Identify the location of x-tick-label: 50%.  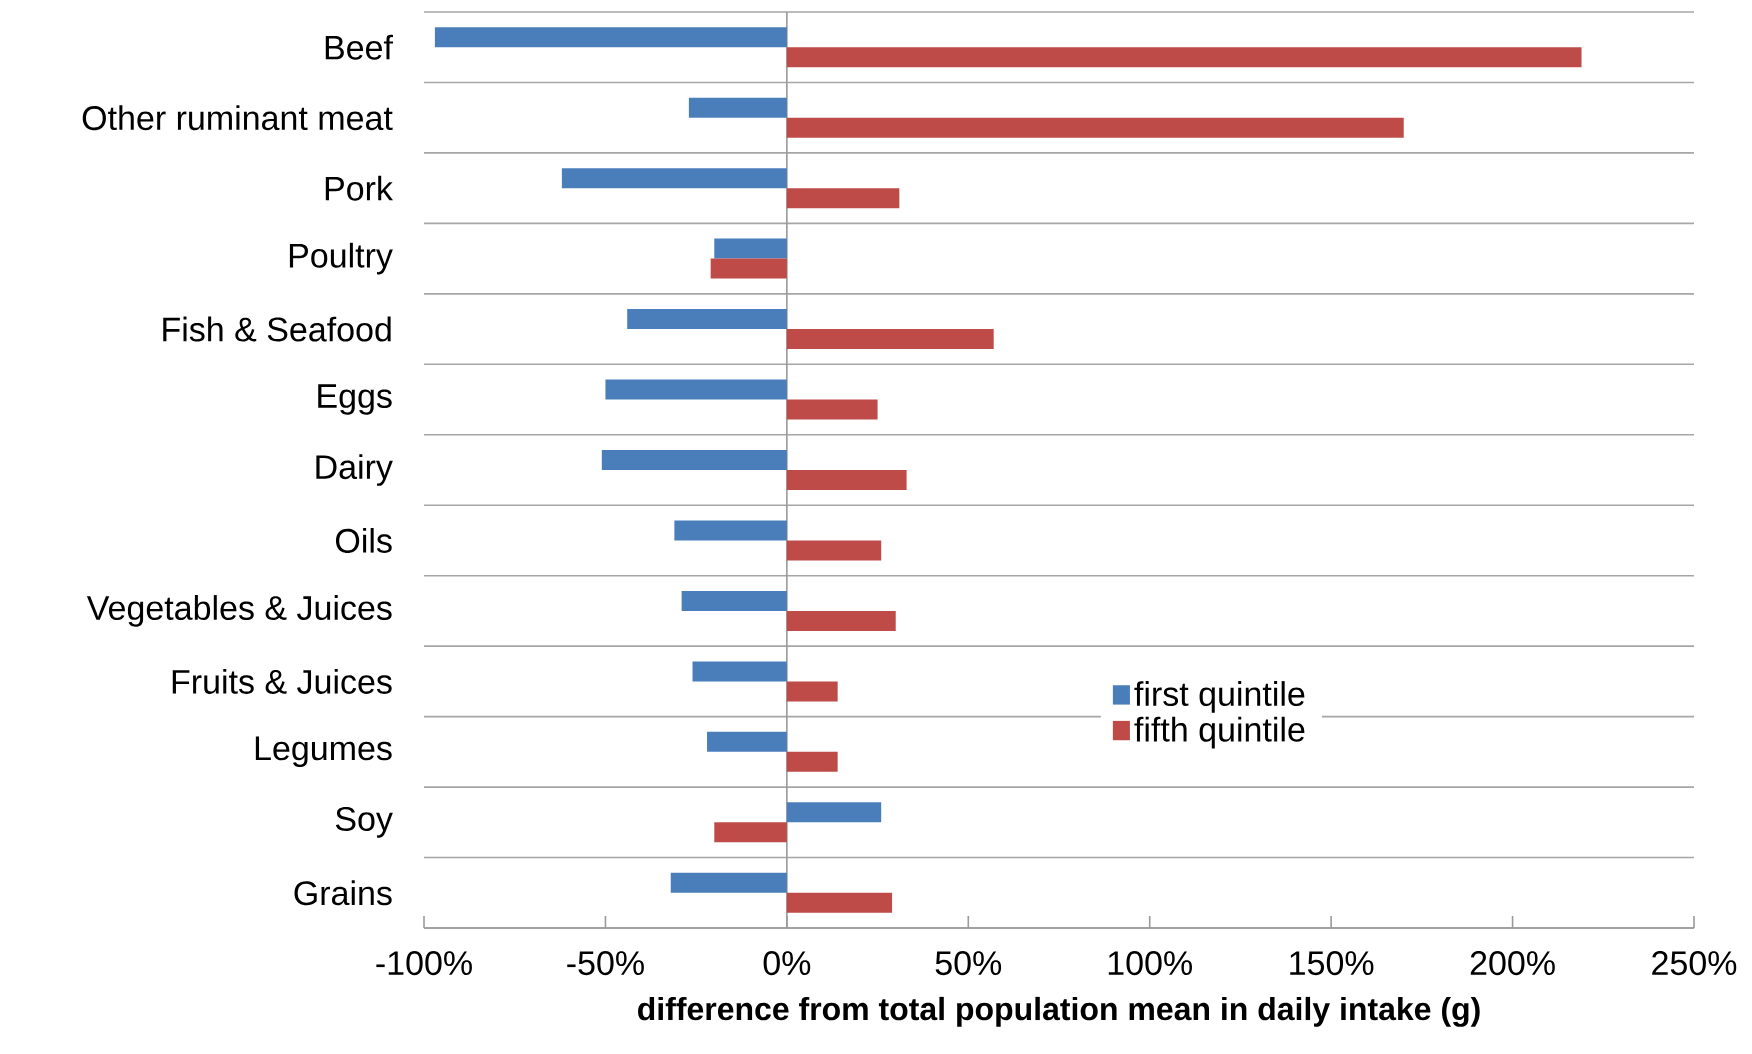
(968, 963).